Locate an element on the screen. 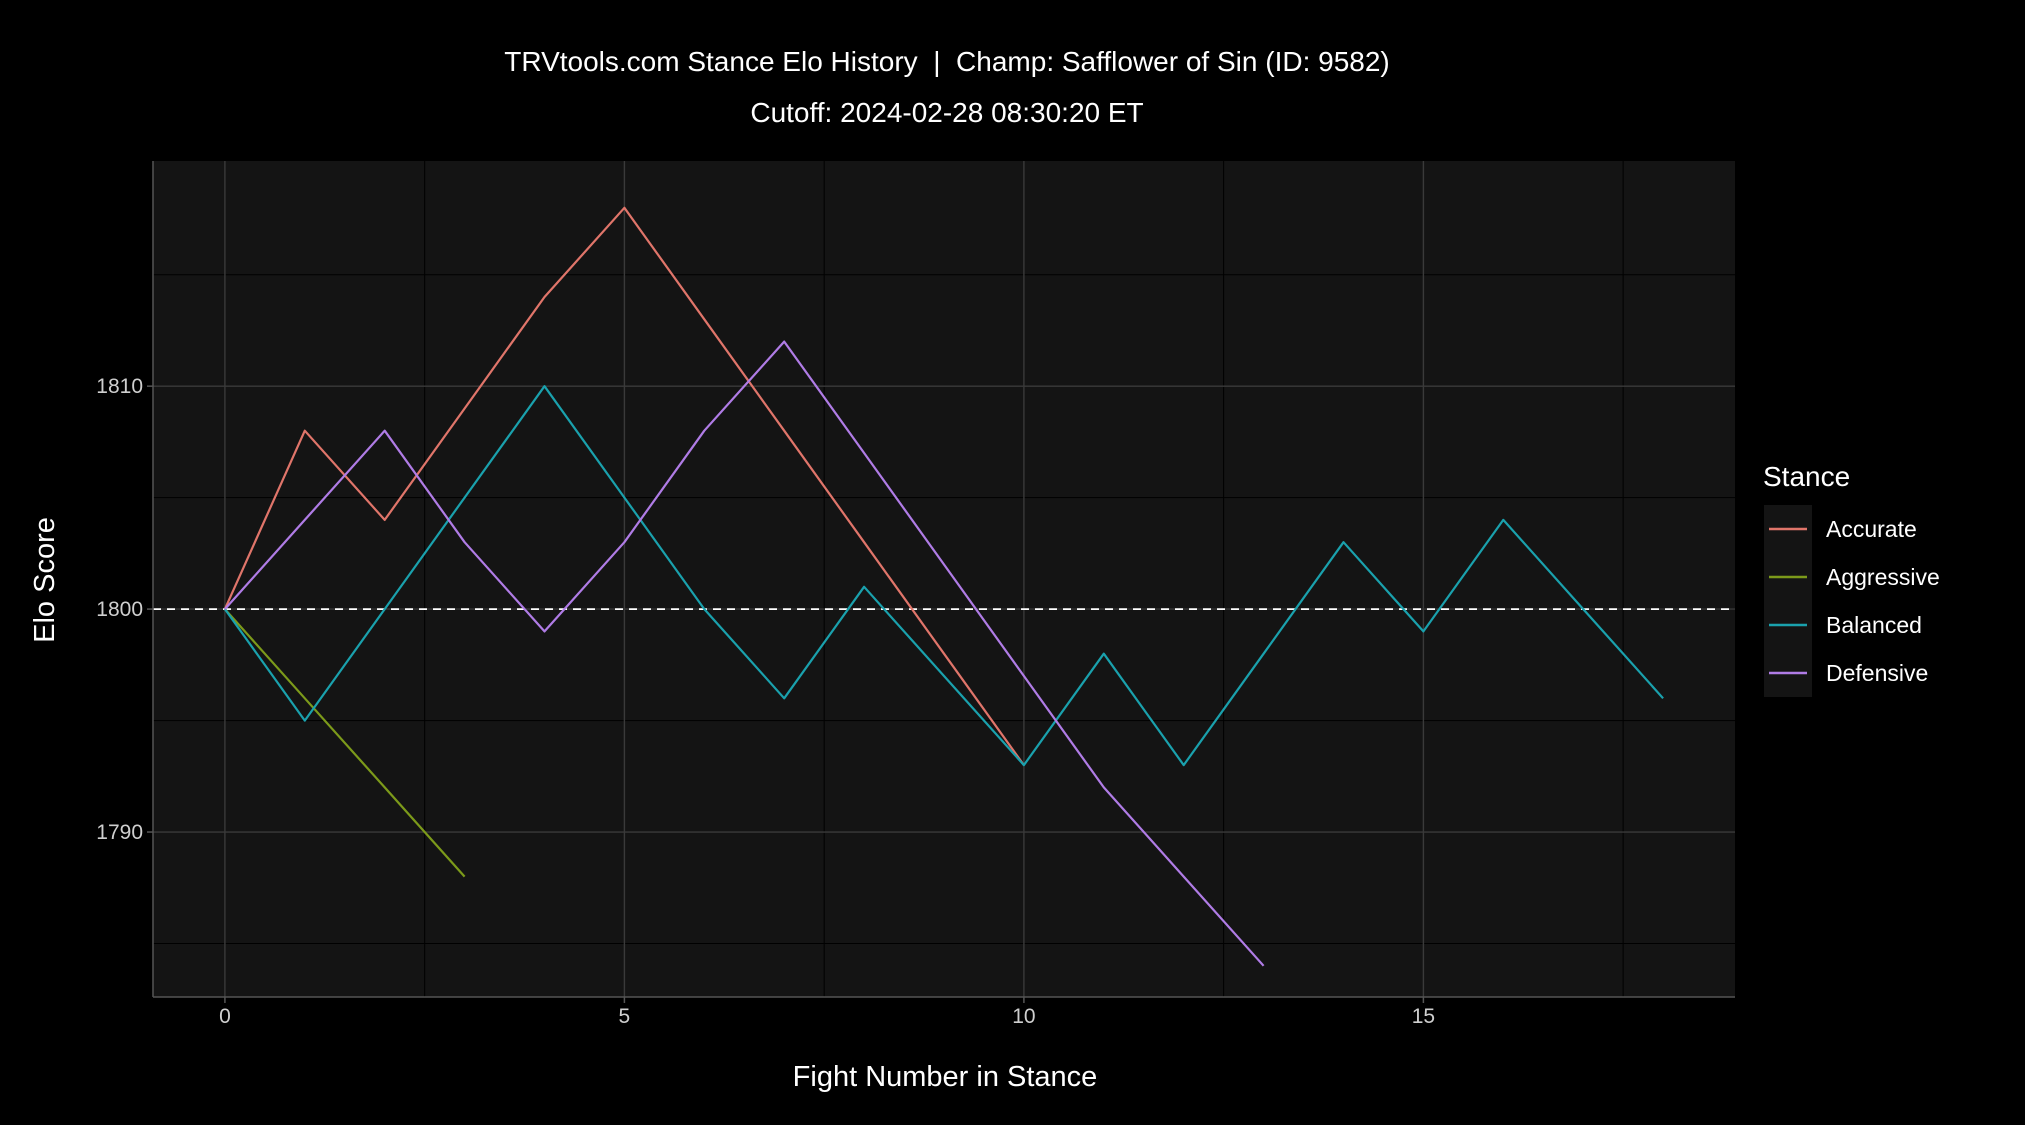  series-line-aggressive is located at coordinates (345, 743).